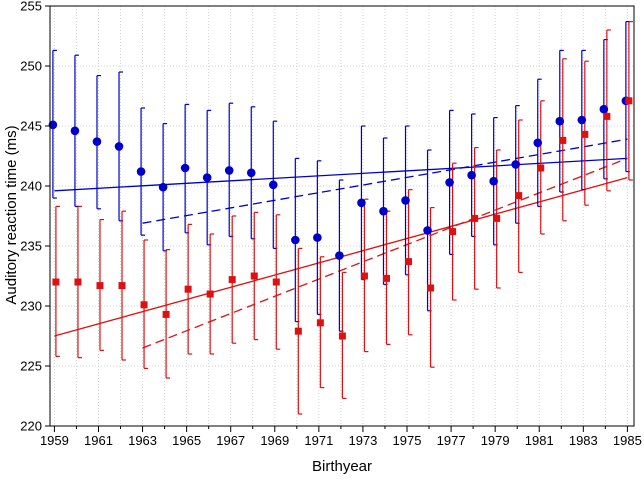  I want to click on trend-line-dashed, so click(385, 181).